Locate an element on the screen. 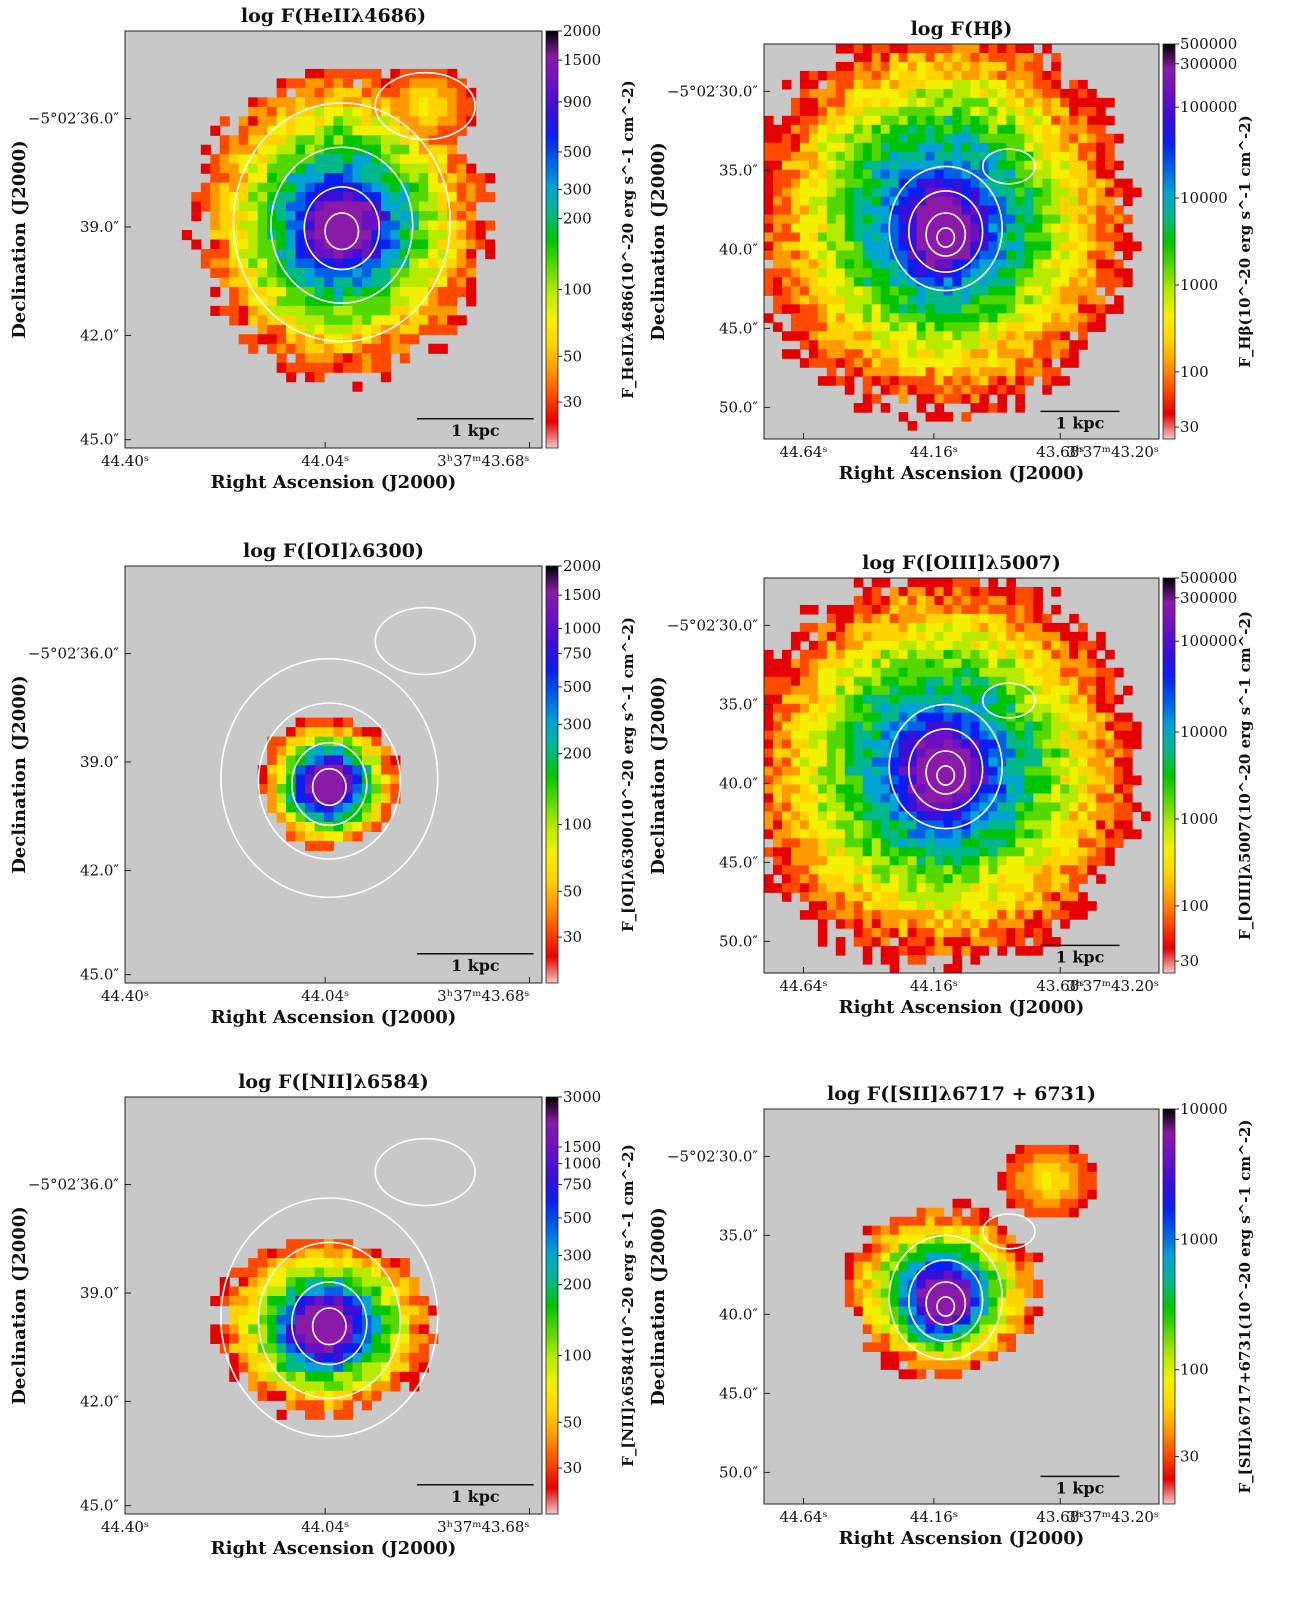 This screenshot has height=1601, width=1303. y-axis-label: Declination (J2000) is located at coordinates (658, 241).